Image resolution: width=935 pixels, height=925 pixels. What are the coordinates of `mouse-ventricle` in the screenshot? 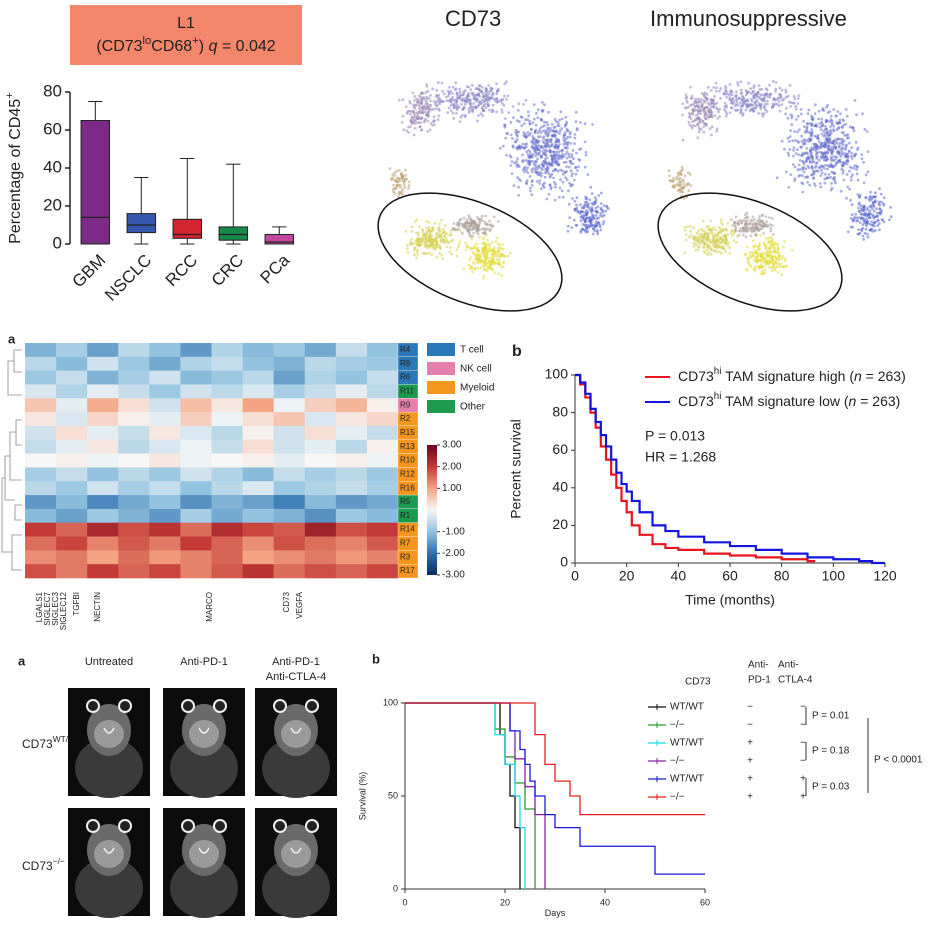 It's located at (204, 730).